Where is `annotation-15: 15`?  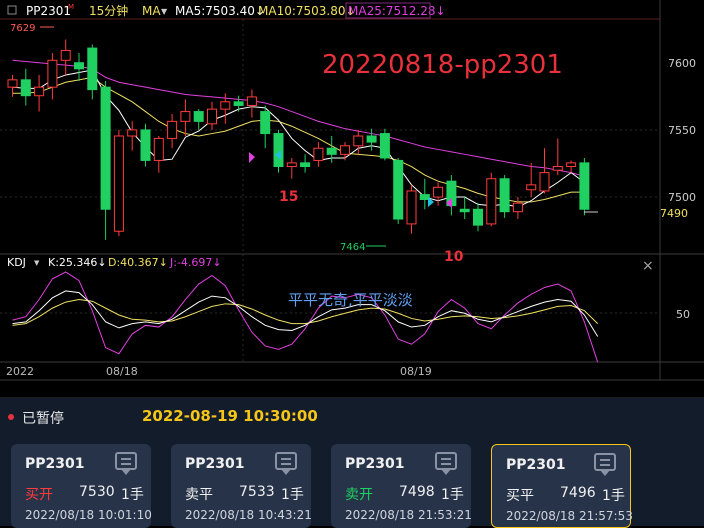 annotation-15: 15 is located at coordinates (288, 197).